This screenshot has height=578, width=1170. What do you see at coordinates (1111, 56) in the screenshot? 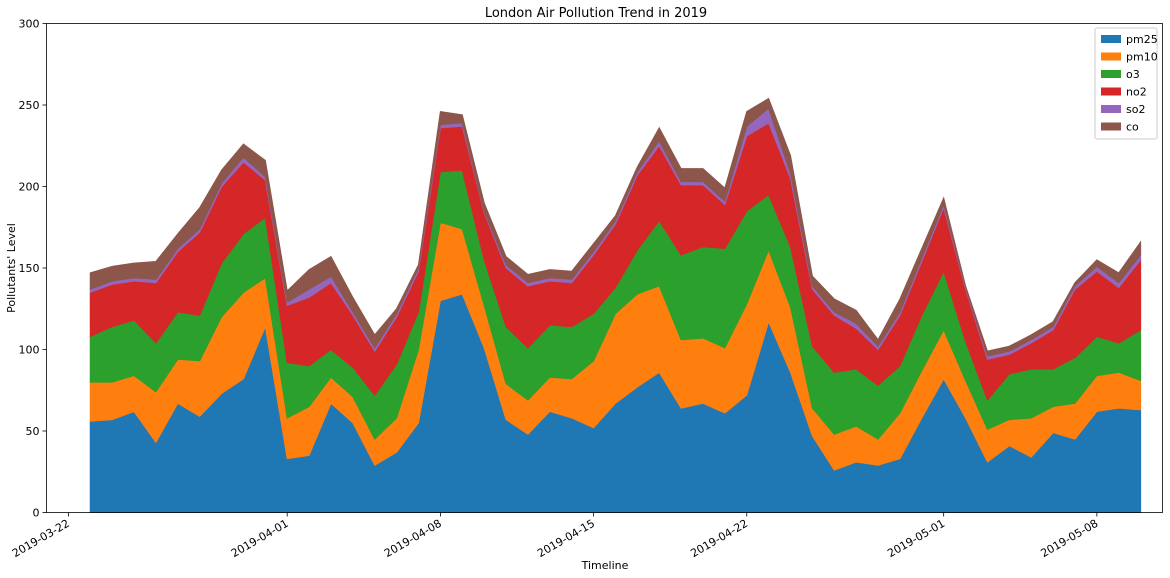
I see `legend-swatch-pm10` at bounding box center [1111, 56].